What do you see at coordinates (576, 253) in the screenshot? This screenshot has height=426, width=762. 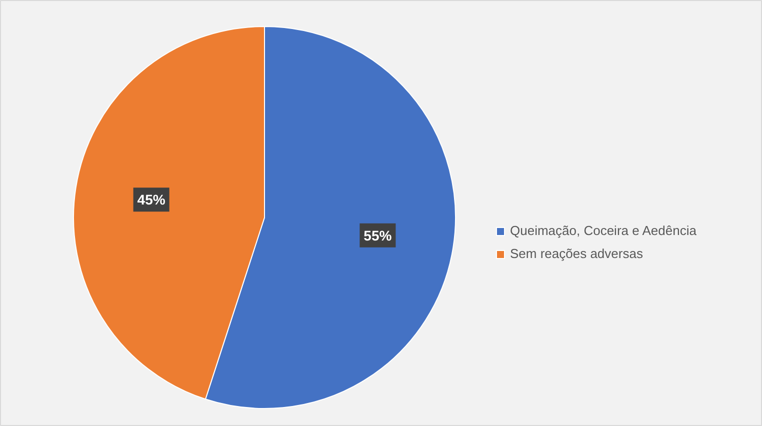 I see `legend-label: Sem reações adversas` at bounding box center [576, 253].